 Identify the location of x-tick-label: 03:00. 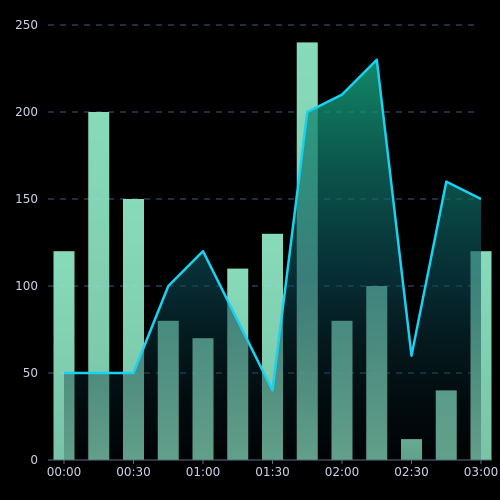
(481, 472).